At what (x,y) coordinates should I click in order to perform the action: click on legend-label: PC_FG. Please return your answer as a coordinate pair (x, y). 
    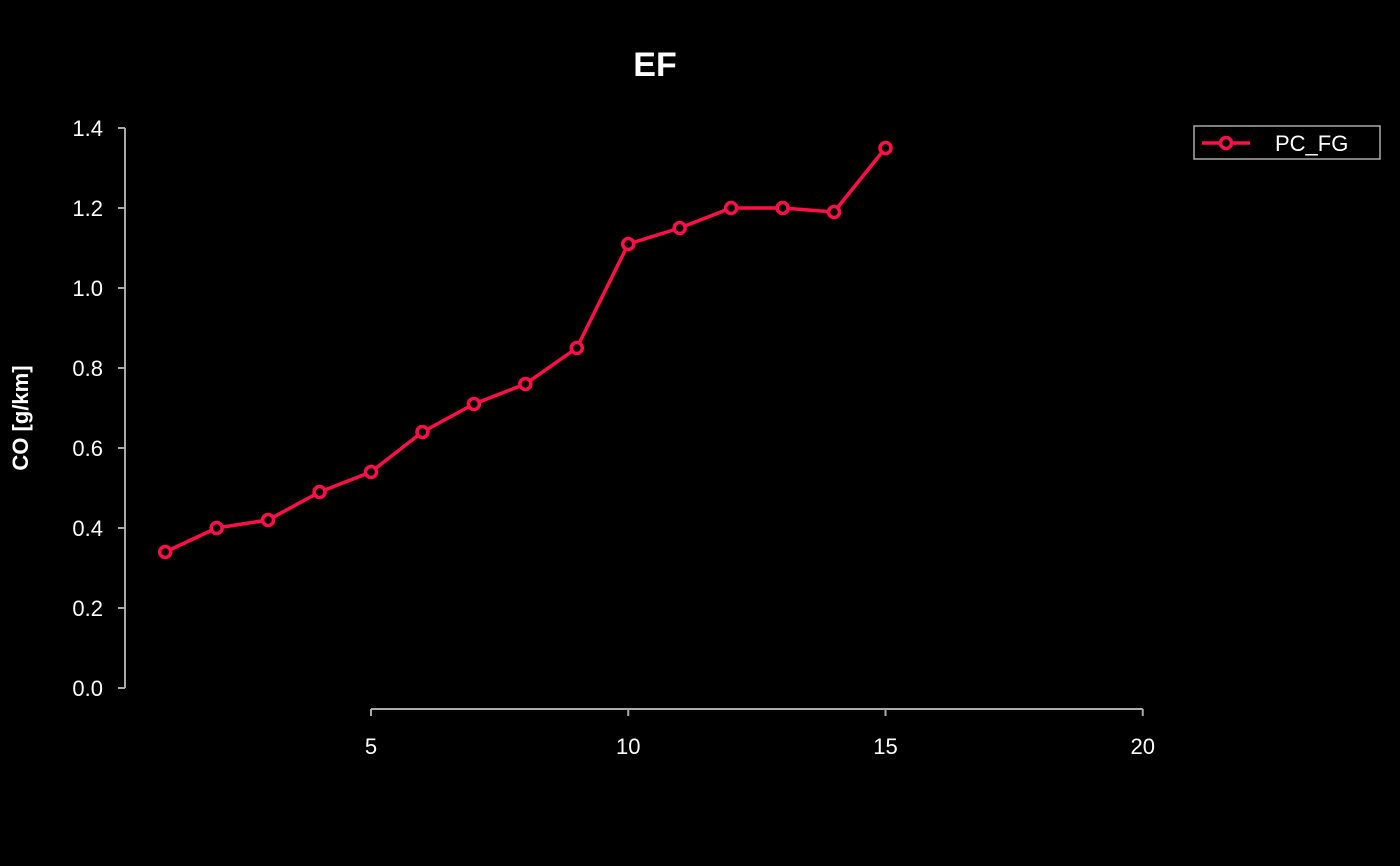
    Looking at the image, I should click on (1311, 143).